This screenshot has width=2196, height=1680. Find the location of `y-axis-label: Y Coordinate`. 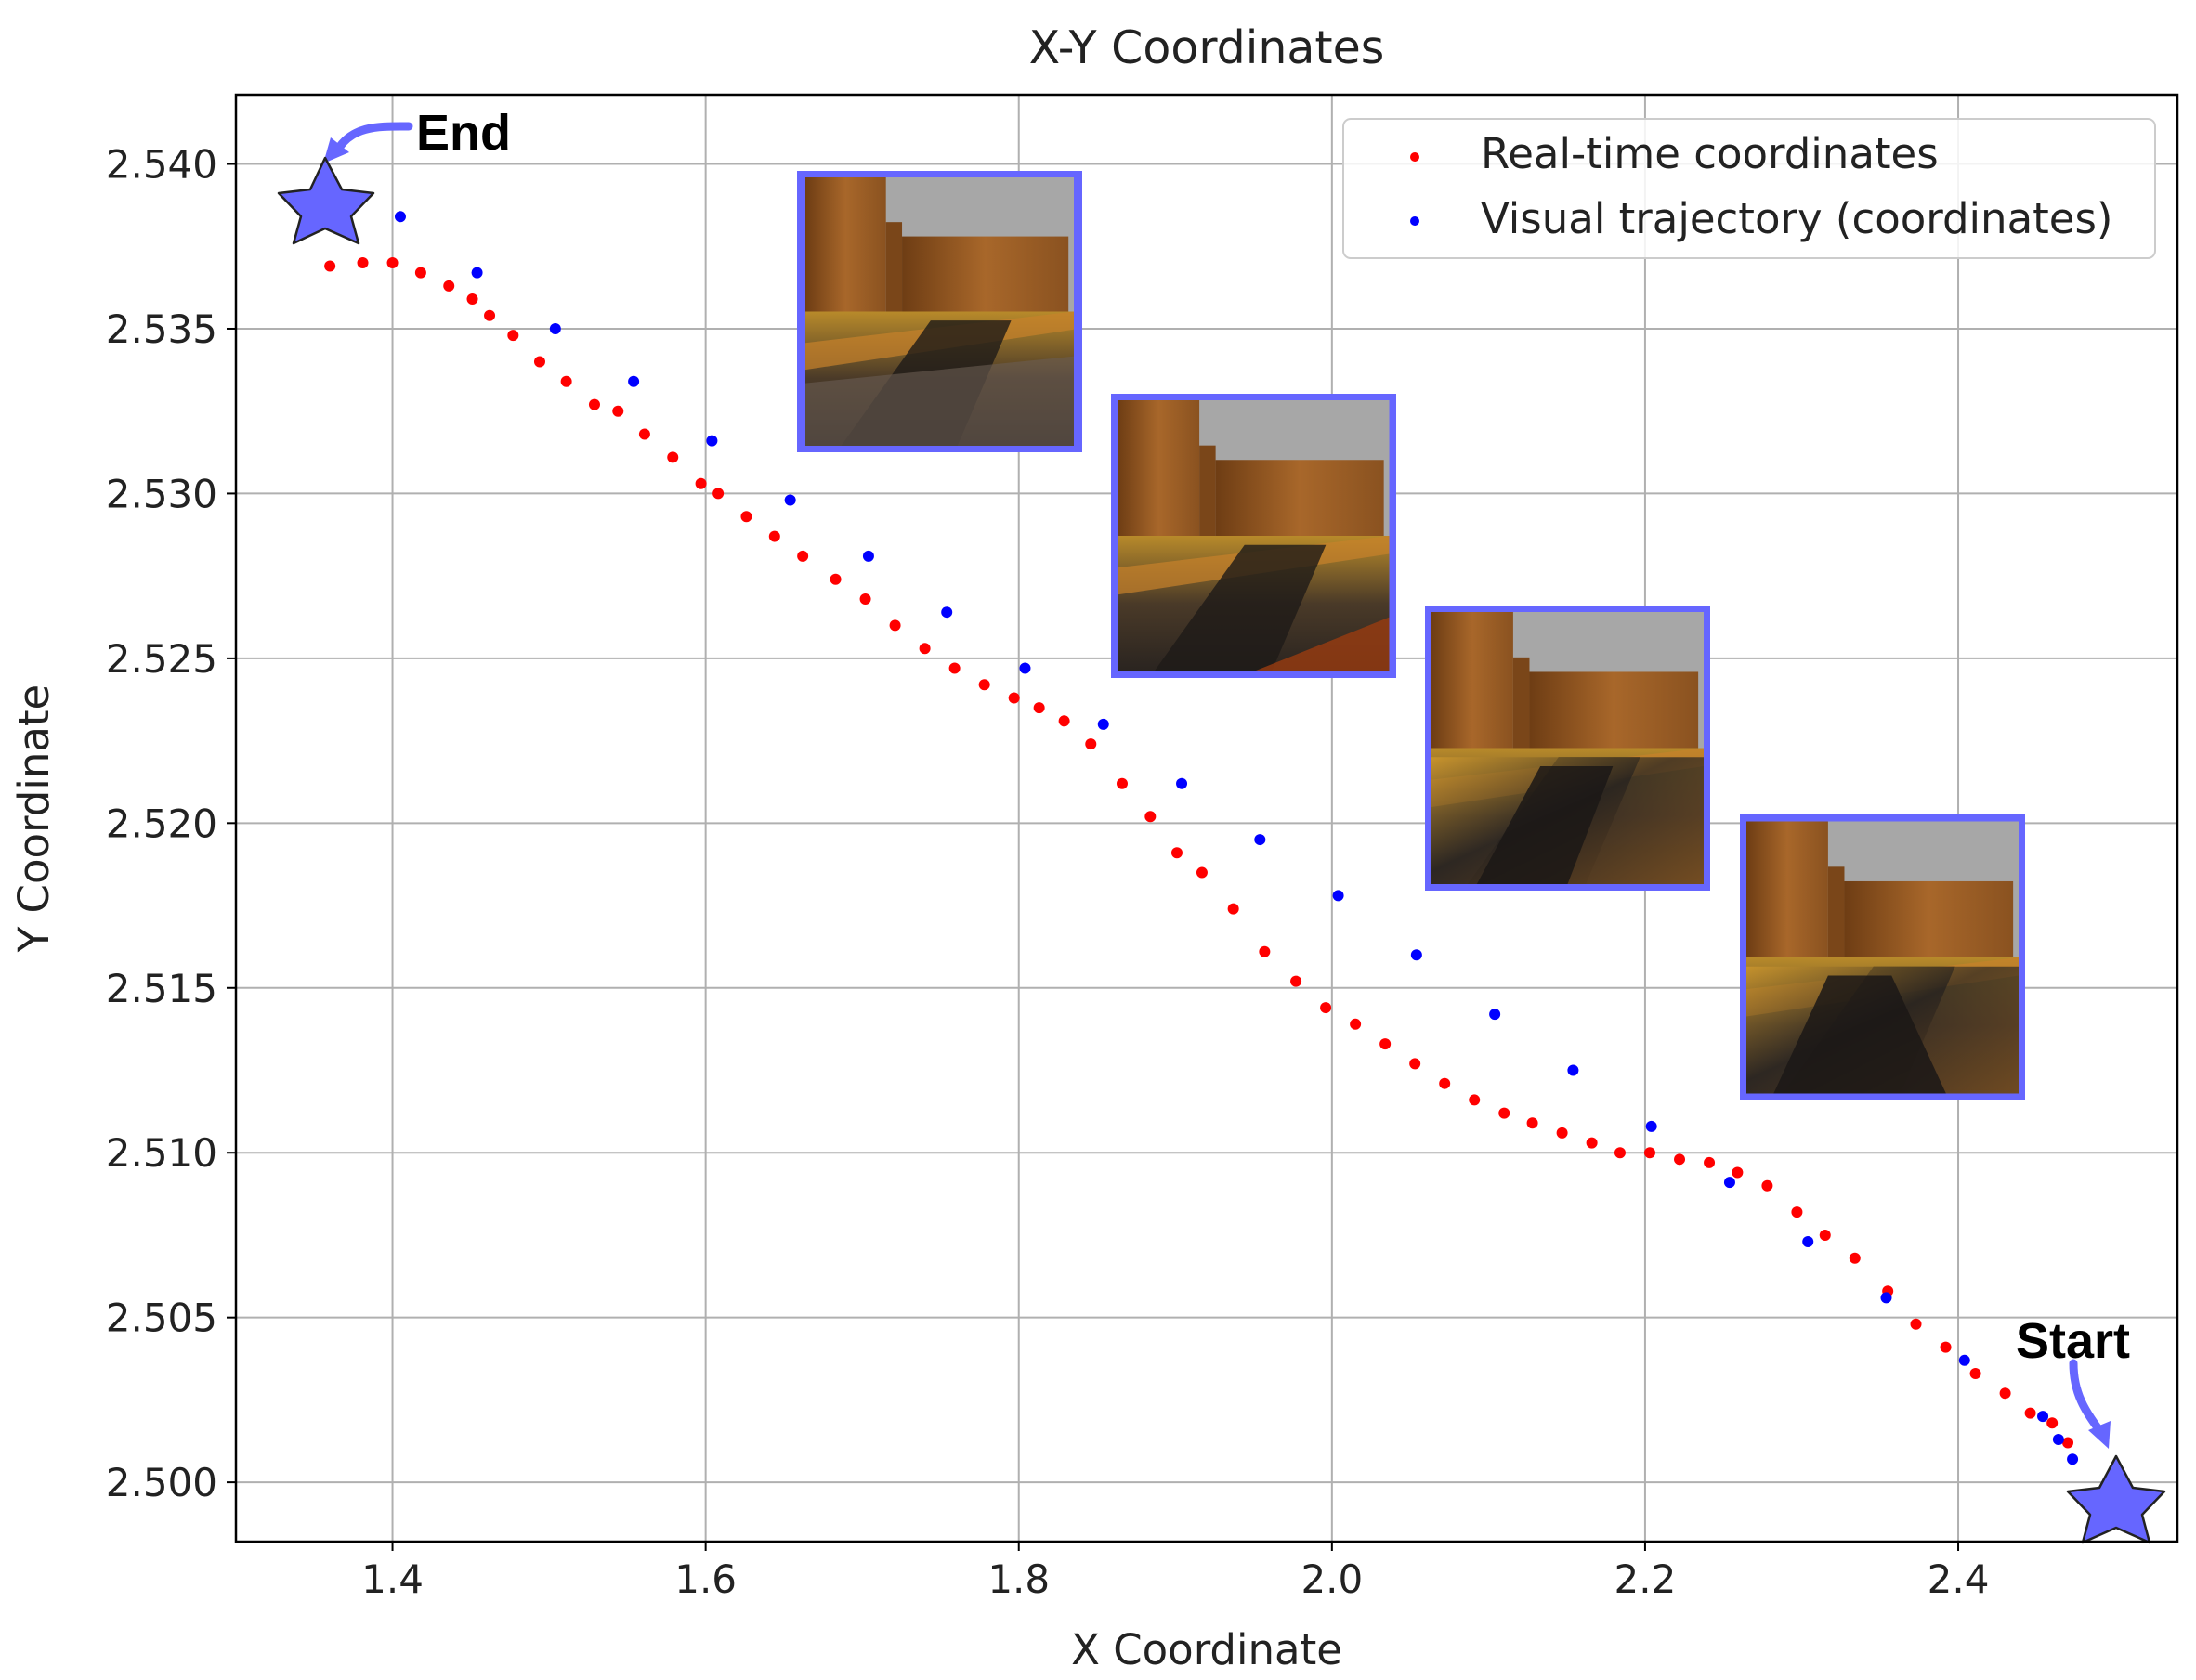

y-axis-label: Y Coordinate is located at coordinates (34, 818).